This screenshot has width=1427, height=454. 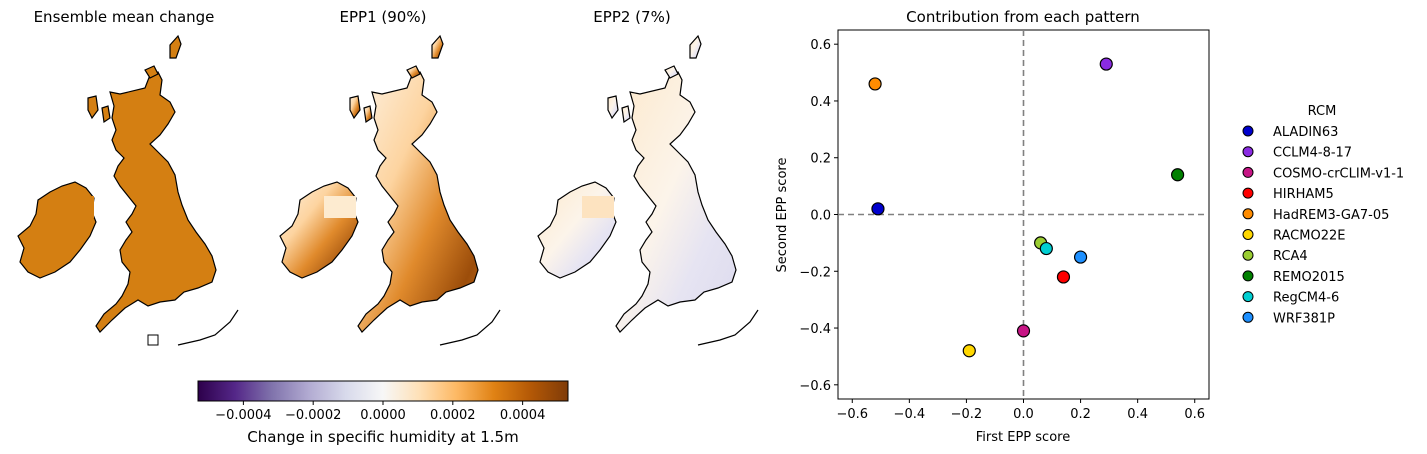 I want to click on y-tick-label: −0.2, so click(x=815, y=272).